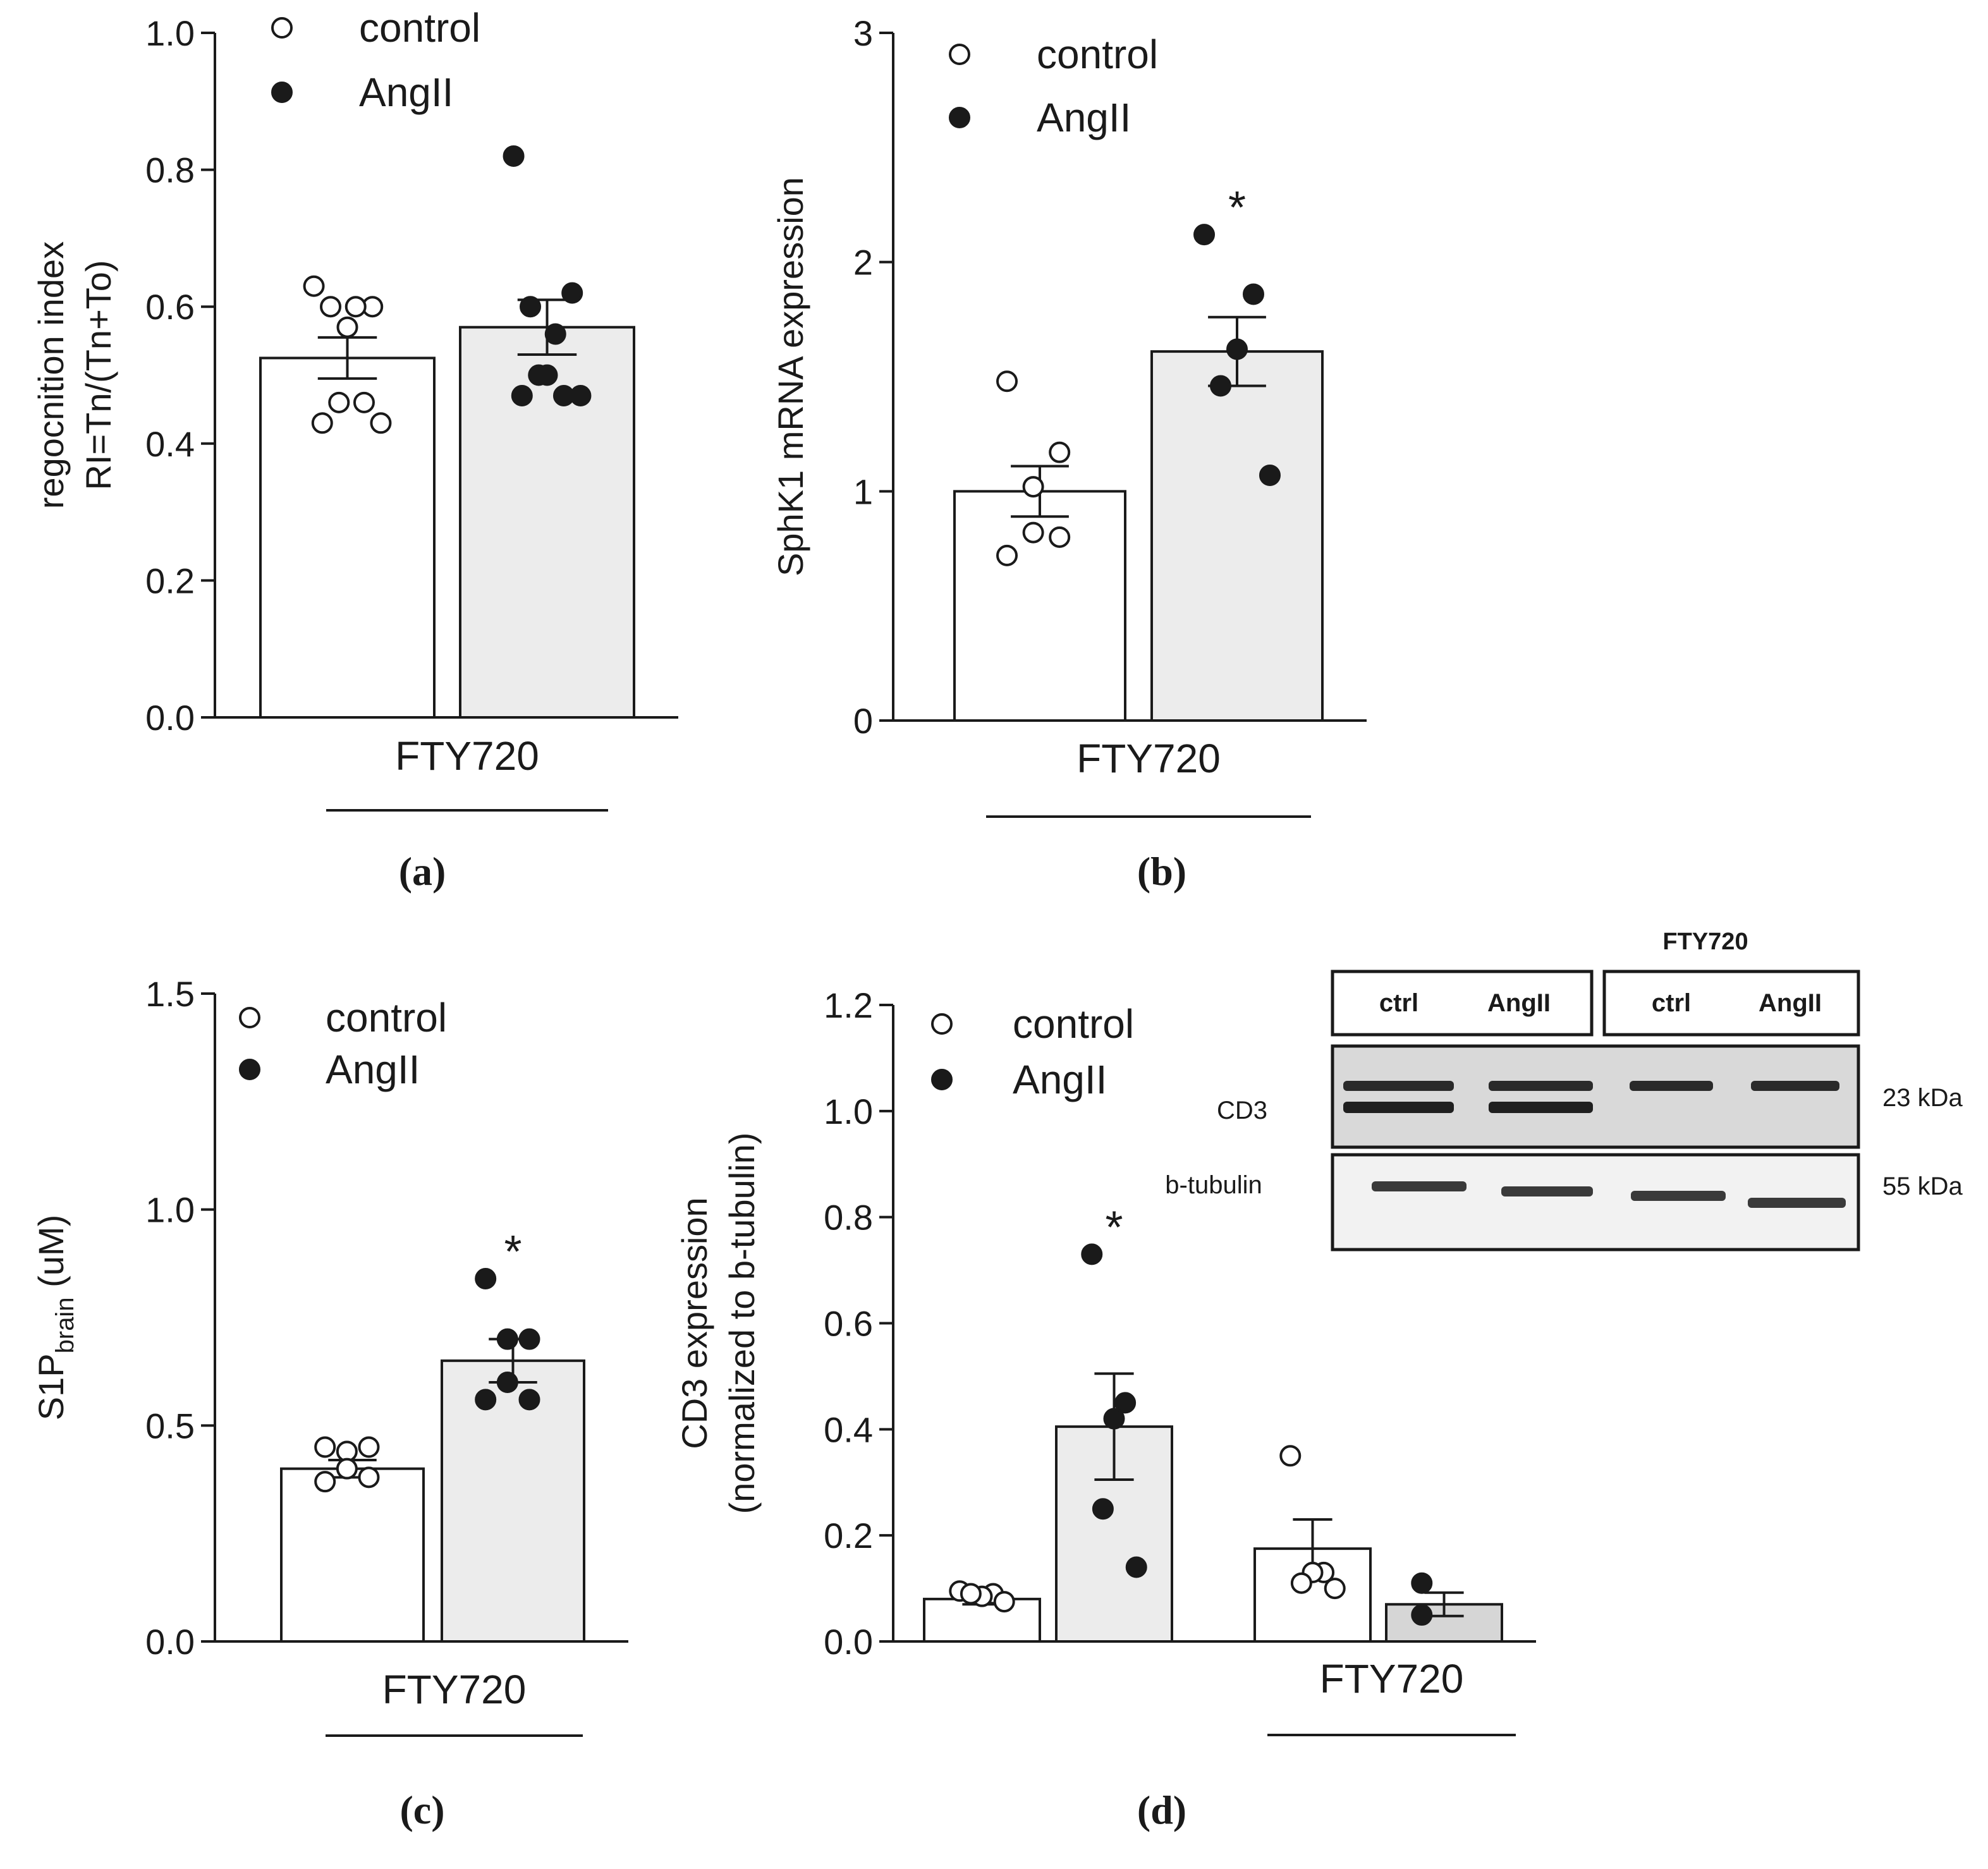  I want to click on y-axis-label: (normalized to b-tubulin), so click(742, 1323).